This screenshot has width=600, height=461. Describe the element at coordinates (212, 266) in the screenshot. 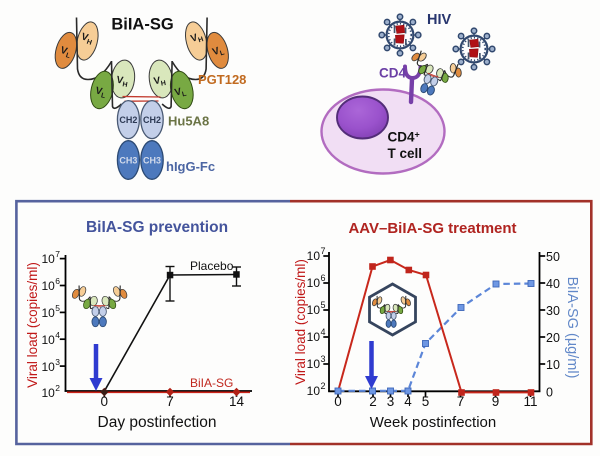

I see `svg-text: Placebo` at that location.